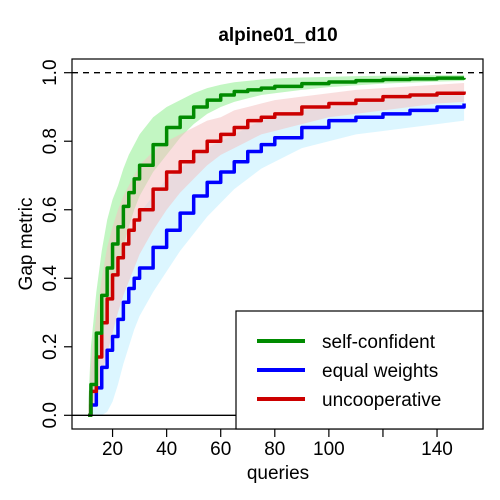 This screenshot has width=500, height=500. Describe the element at coordinates (274, 449) in the screenshot. I see `x-tick-label: 80` at that location.